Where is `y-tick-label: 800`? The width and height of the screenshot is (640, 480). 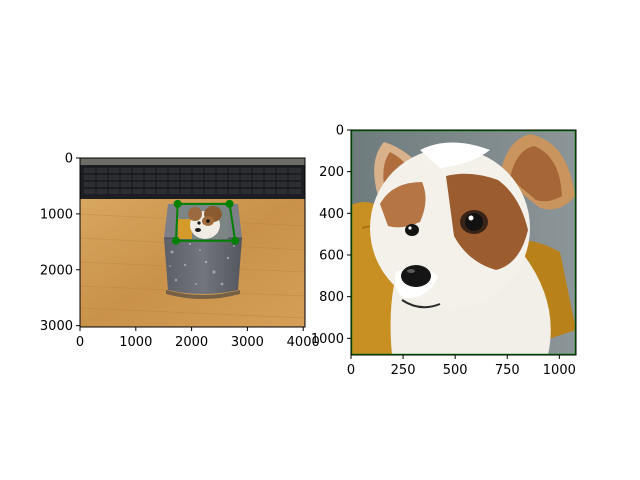 y-tick-label: 800 is located at coordinates (331, 297).